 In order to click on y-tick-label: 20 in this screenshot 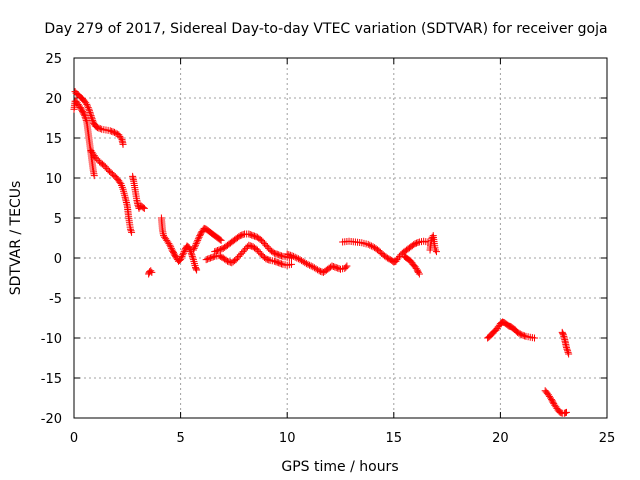, I will do `click(53, 99)`.